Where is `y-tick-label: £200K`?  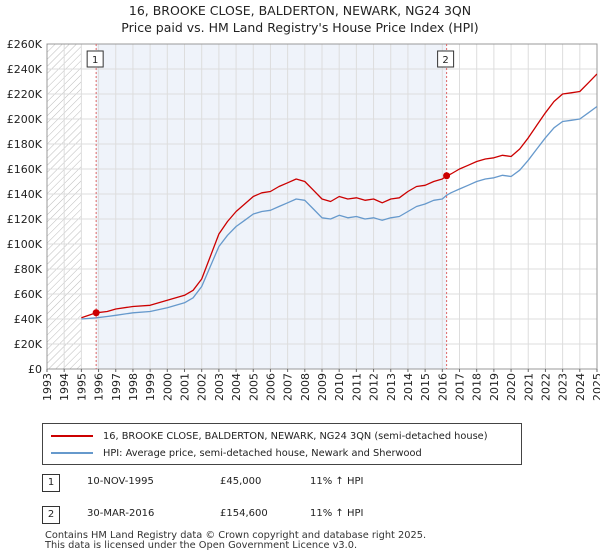 y-tick-label: £200K is located at coordinates (25, 119).